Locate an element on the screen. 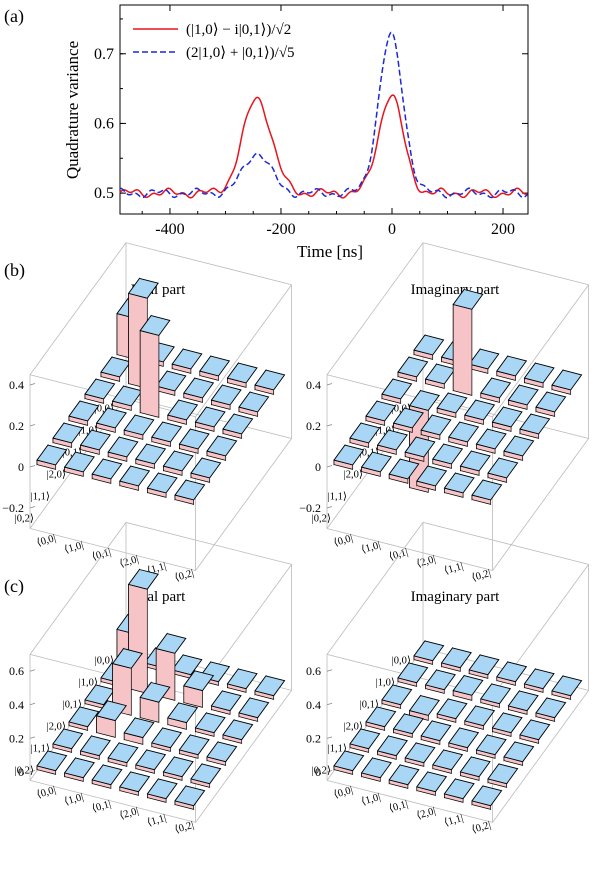 The image size is (603, 869). column-basis-label: ⟨0,2| is located at coordinates (184, 827).